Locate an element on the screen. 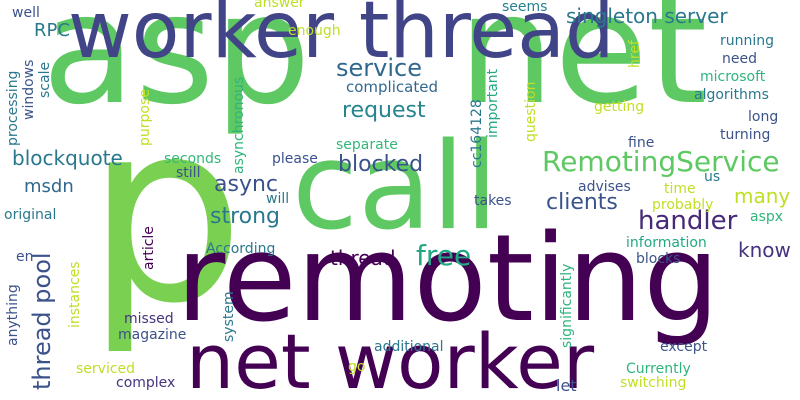  word-purpose: purpose is located at coordinates (145, 117).